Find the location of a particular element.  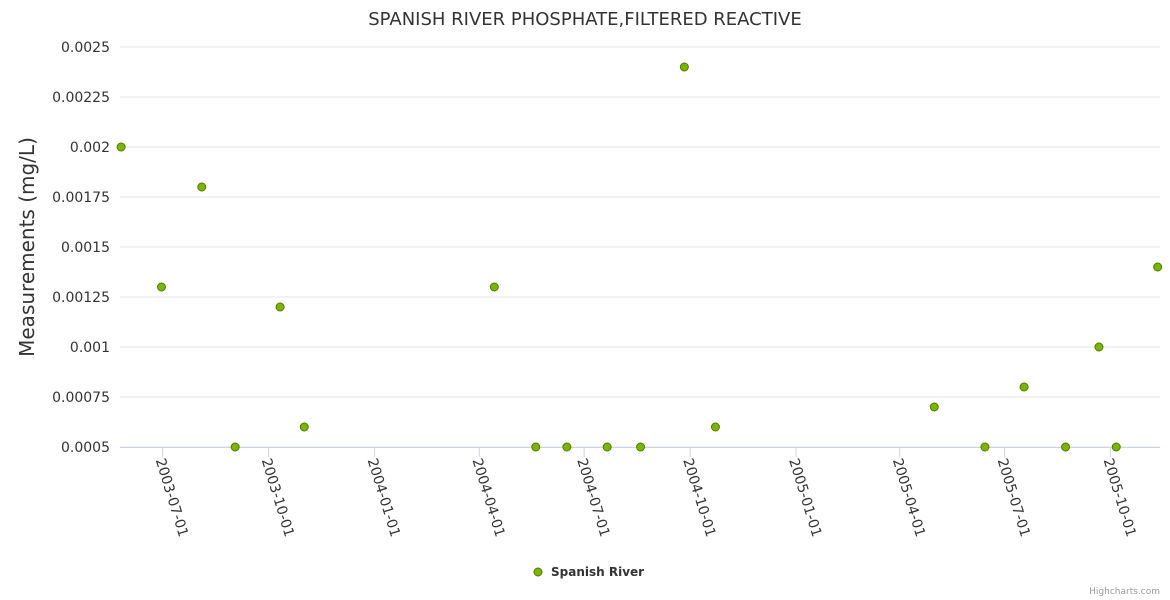

x-tick-label: 2003-07-01 is located at coordinates (171, 497).